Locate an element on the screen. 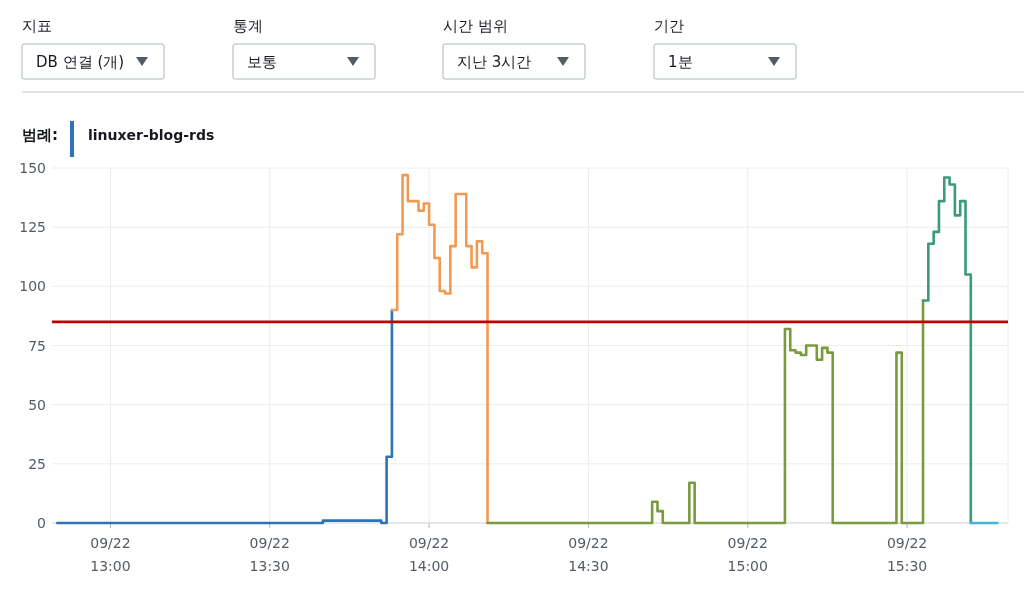  legend: 범례: linuxer-blog-rds is located at coordinates (118, 139).